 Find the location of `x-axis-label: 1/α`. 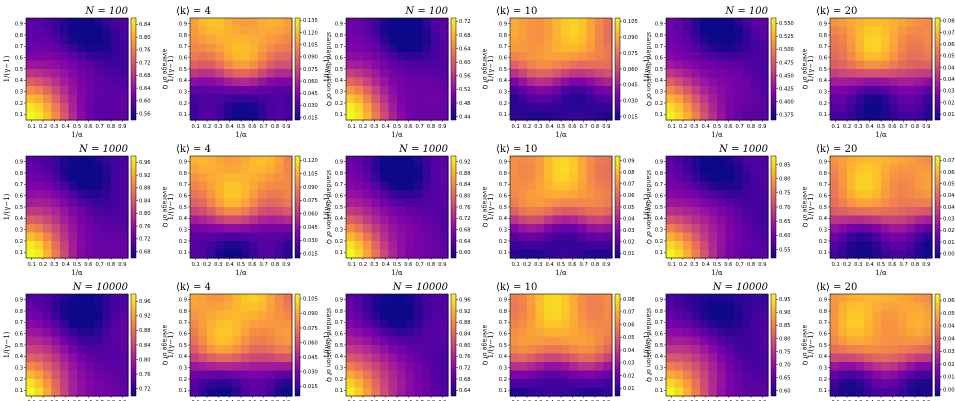

x-axis-label: 1/α is located at coordinates (561, 135).